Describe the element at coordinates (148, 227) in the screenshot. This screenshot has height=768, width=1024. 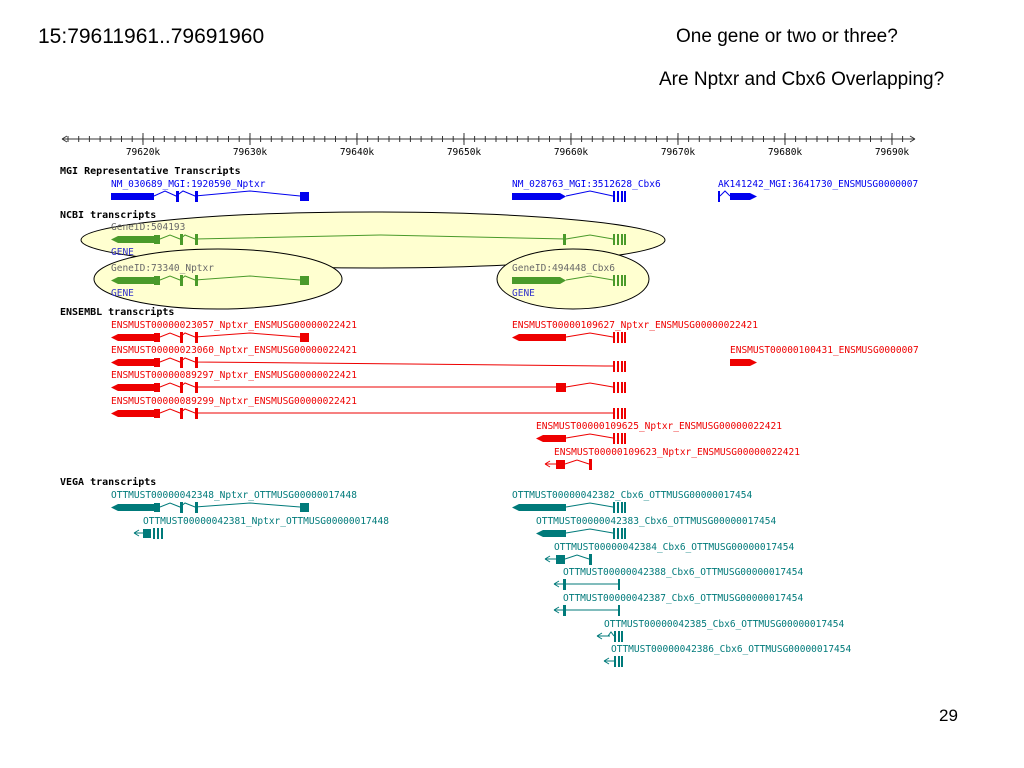
I see `feature-label: GeneID:504193` at that location.